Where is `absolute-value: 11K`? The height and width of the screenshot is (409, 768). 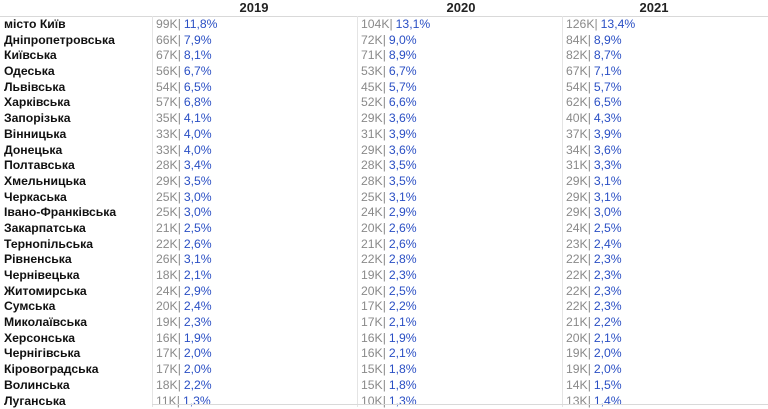 absolute-value: 11K is located at coordinates (166, 401).